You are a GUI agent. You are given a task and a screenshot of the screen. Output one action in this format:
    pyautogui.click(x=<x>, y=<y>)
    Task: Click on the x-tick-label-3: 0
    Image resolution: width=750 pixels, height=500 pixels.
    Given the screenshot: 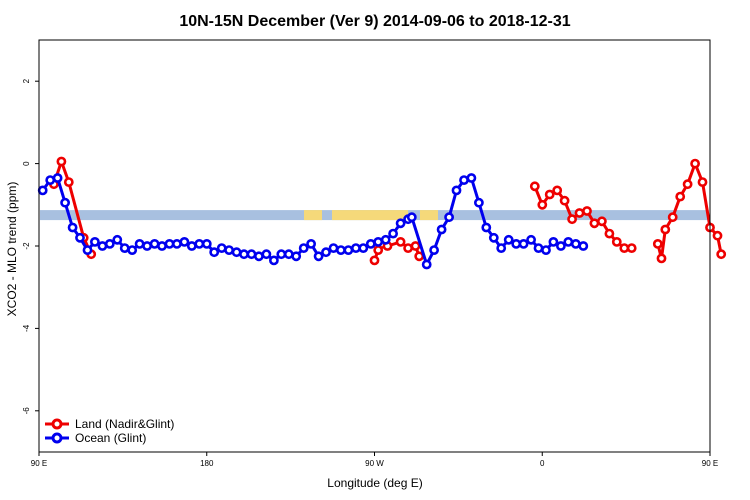 What is the action you would take?
    pyautogui.click(x=542, y=463)
    